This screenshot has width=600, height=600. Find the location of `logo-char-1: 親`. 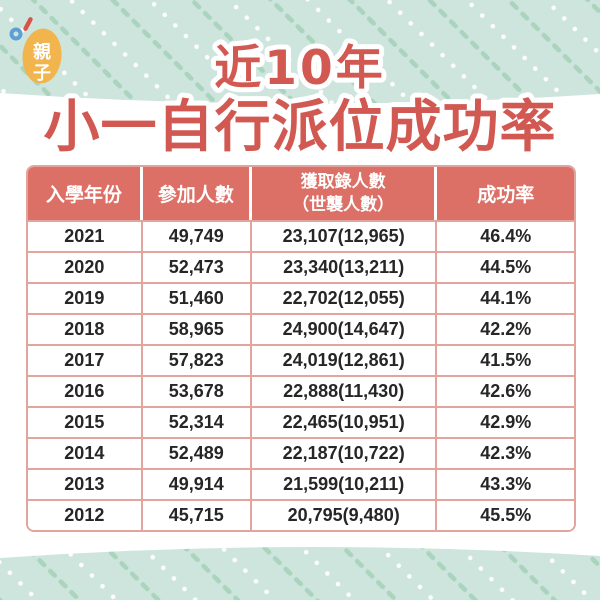

logo-char-1: 親 is located at coordinates (42, 52).